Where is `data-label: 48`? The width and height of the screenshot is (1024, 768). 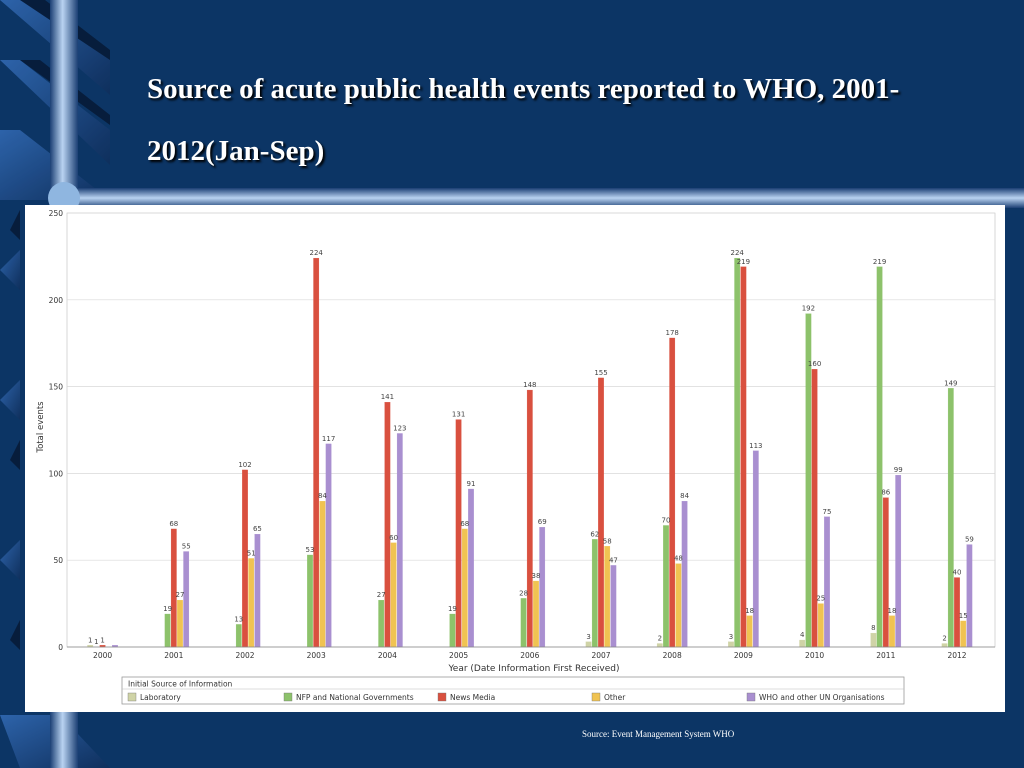
data-label: 48 is located at coordinates (678, 559).